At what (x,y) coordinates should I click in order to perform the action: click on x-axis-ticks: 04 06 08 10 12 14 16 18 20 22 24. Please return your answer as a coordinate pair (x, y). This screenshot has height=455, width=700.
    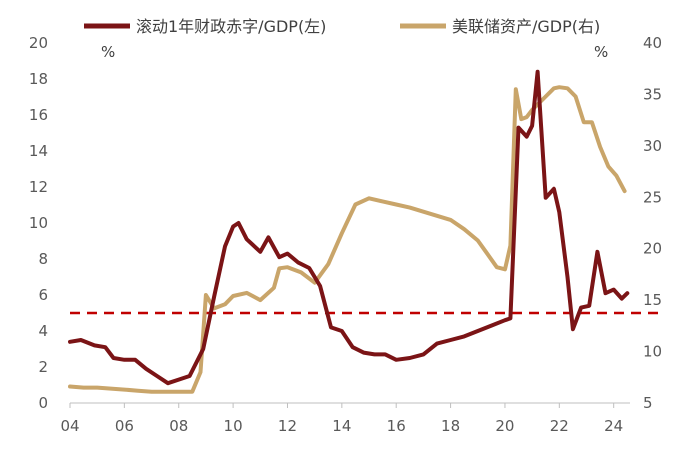
    Looking at the image, I should click on (341, 419).